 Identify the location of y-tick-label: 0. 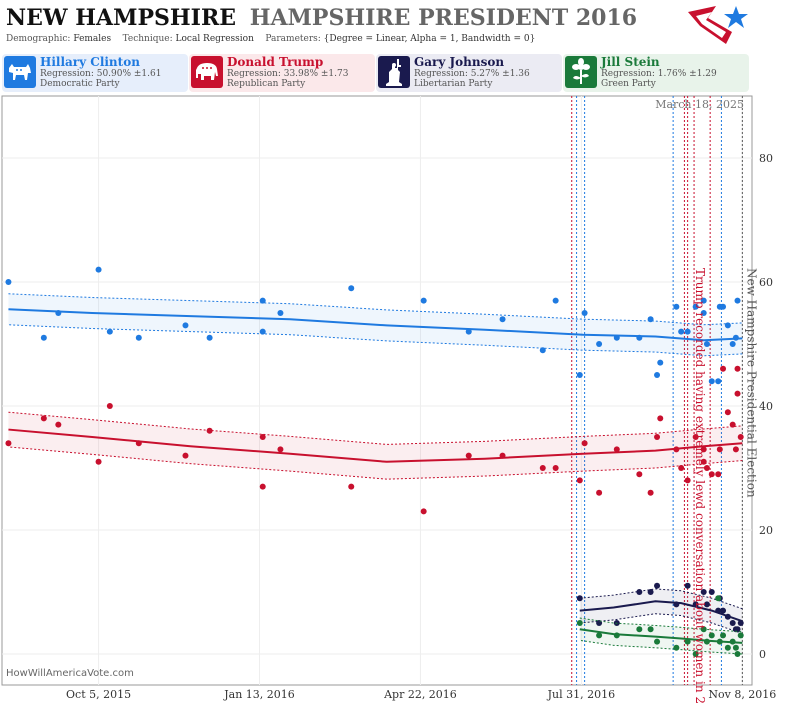
(762, 654).